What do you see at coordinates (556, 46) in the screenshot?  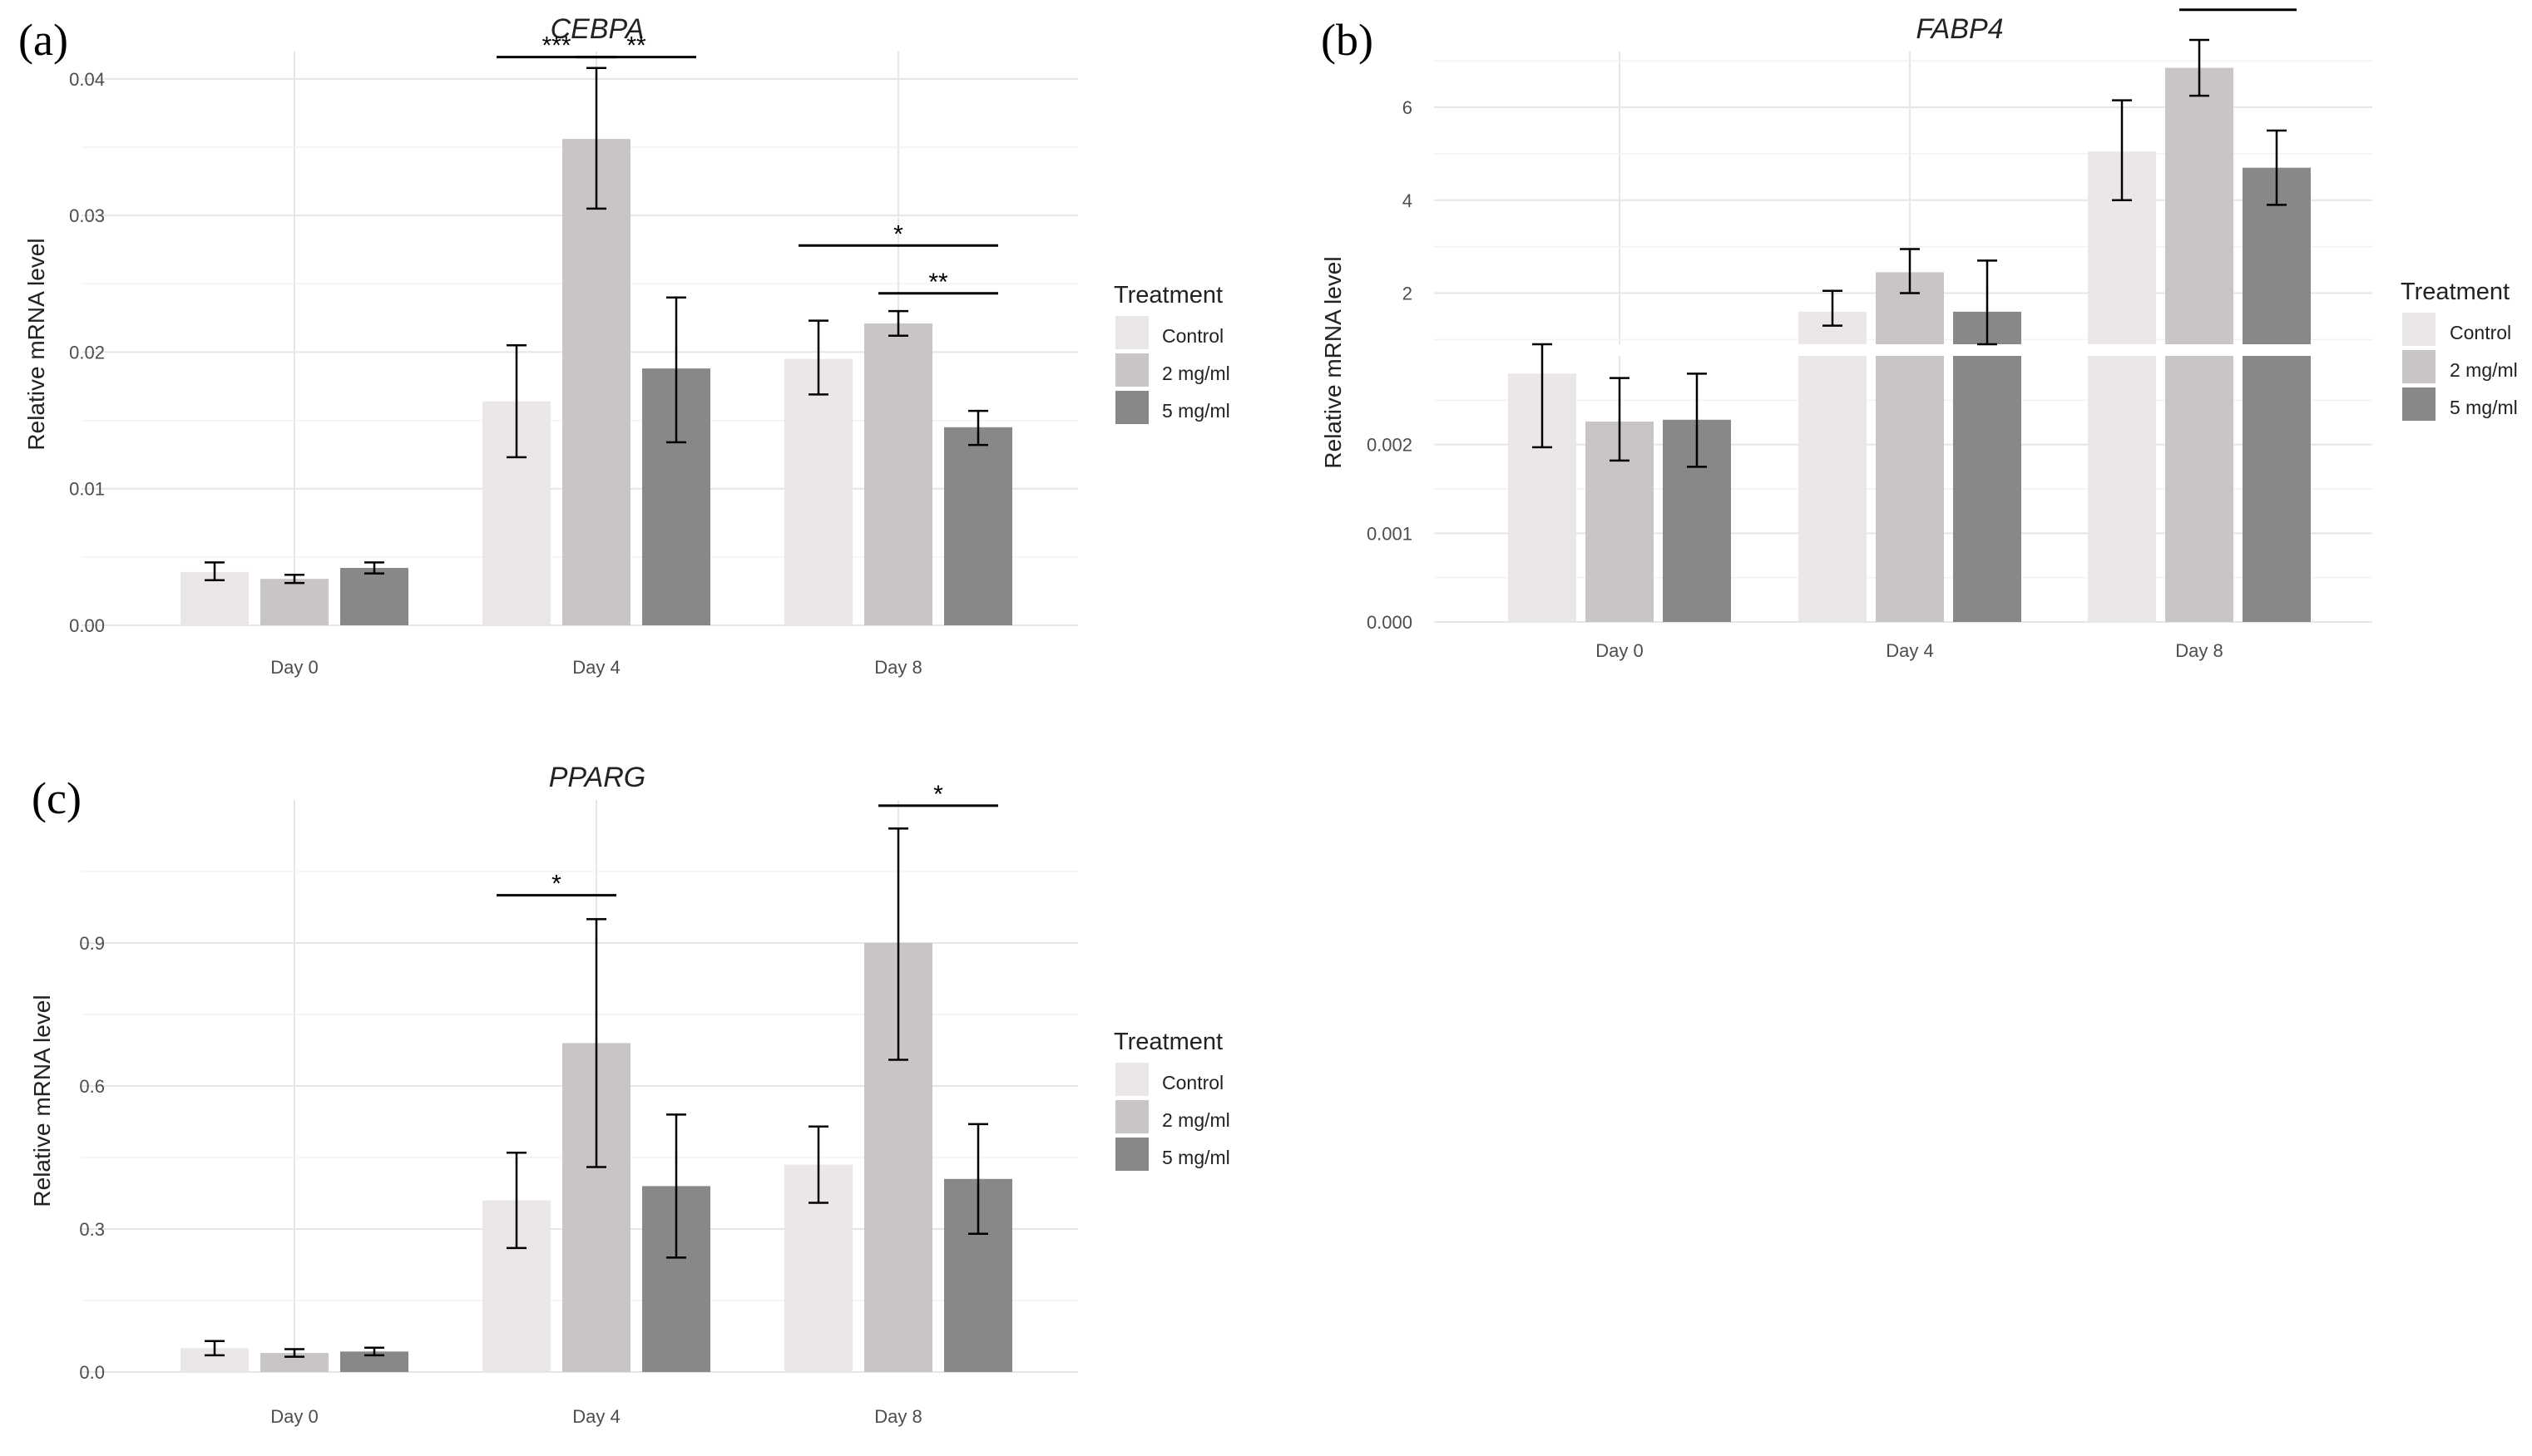 I see `significance-label: ***` at bounding box center [556, 46].